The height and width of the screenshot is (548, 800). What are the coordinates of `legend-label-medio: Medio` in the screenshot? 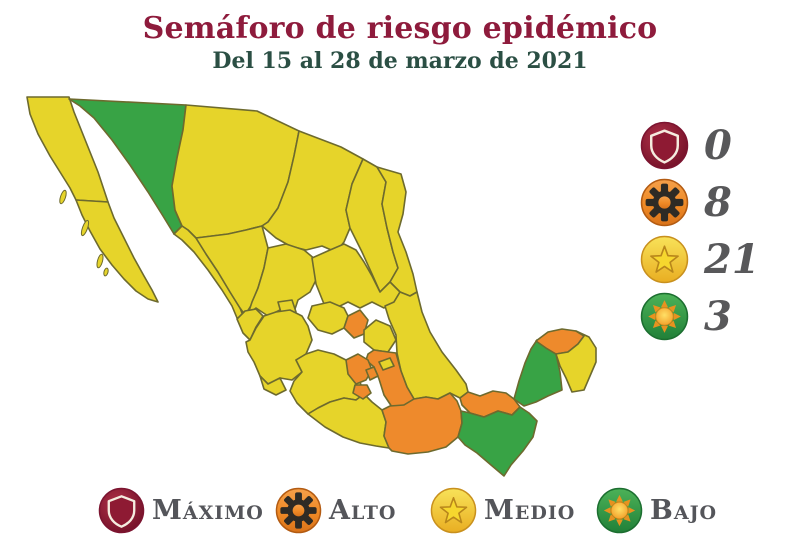 It's located at (530, 510).